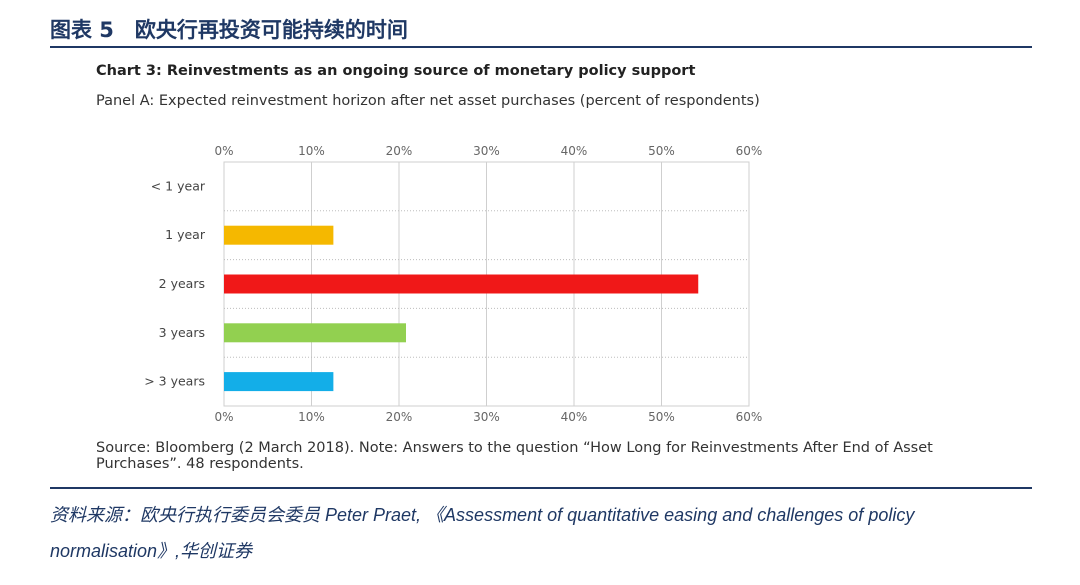 The height and width of the screenshot is (585, 1080). I want to click on category-label: 2 years, so click(182, 283).